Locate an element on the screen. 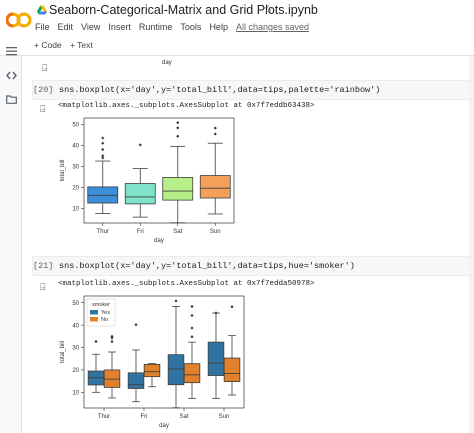  menu-view: View is located at coordinates (91, 27).